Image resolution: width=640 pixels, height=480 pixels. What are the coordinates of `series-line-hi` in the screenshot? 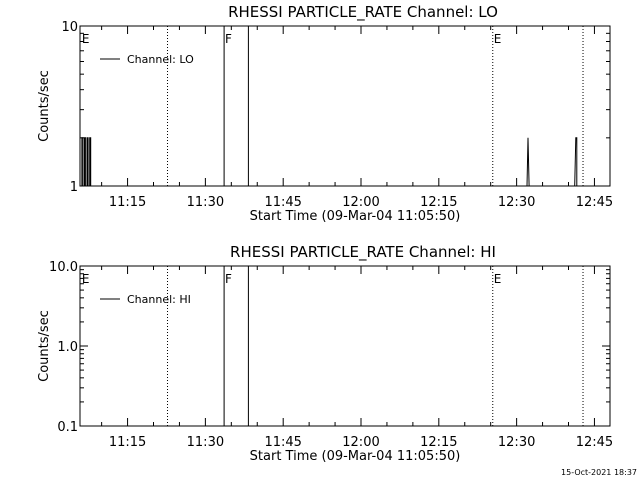 It's located at (236, 346).